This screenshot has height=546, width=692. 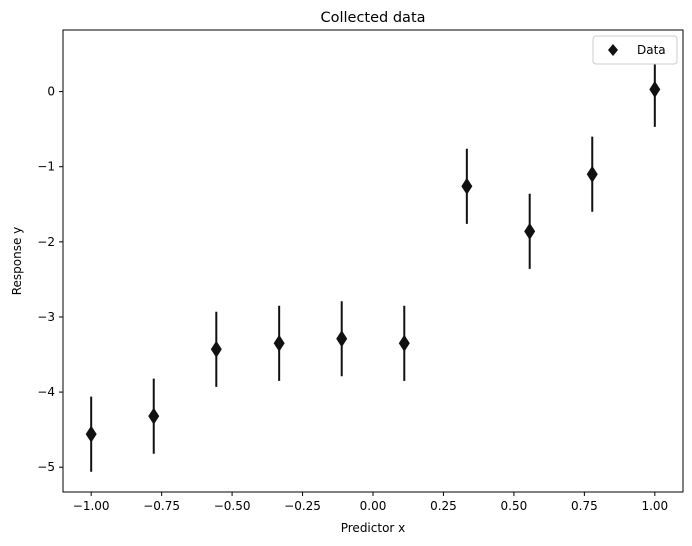 What do you see at coordinates (302, 506) in the screenshot?
I see `x-tick-label: −0.25` at bounding box center [302, 506].